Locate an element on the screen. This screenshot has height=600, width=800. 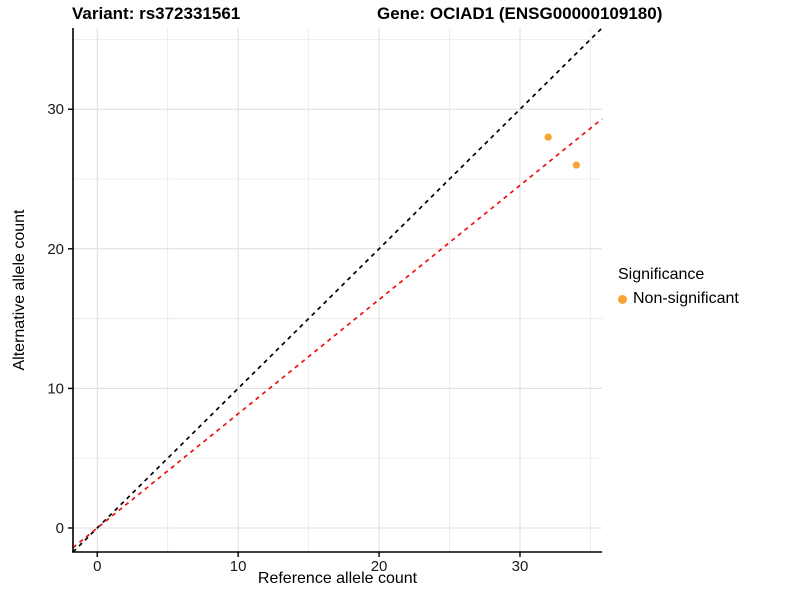
legend-key-dot-icon is located at coordinates (622, 299).